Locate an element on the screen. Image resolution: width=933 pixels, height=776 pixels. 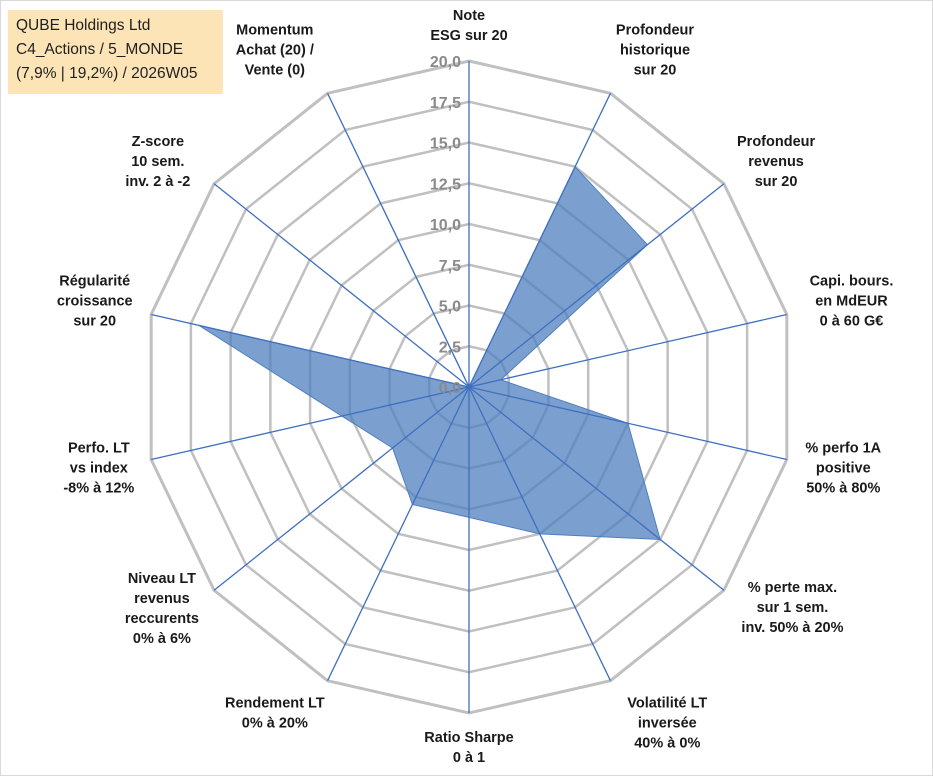
tick-label: 12,5 is located at coordinates (445, 184).